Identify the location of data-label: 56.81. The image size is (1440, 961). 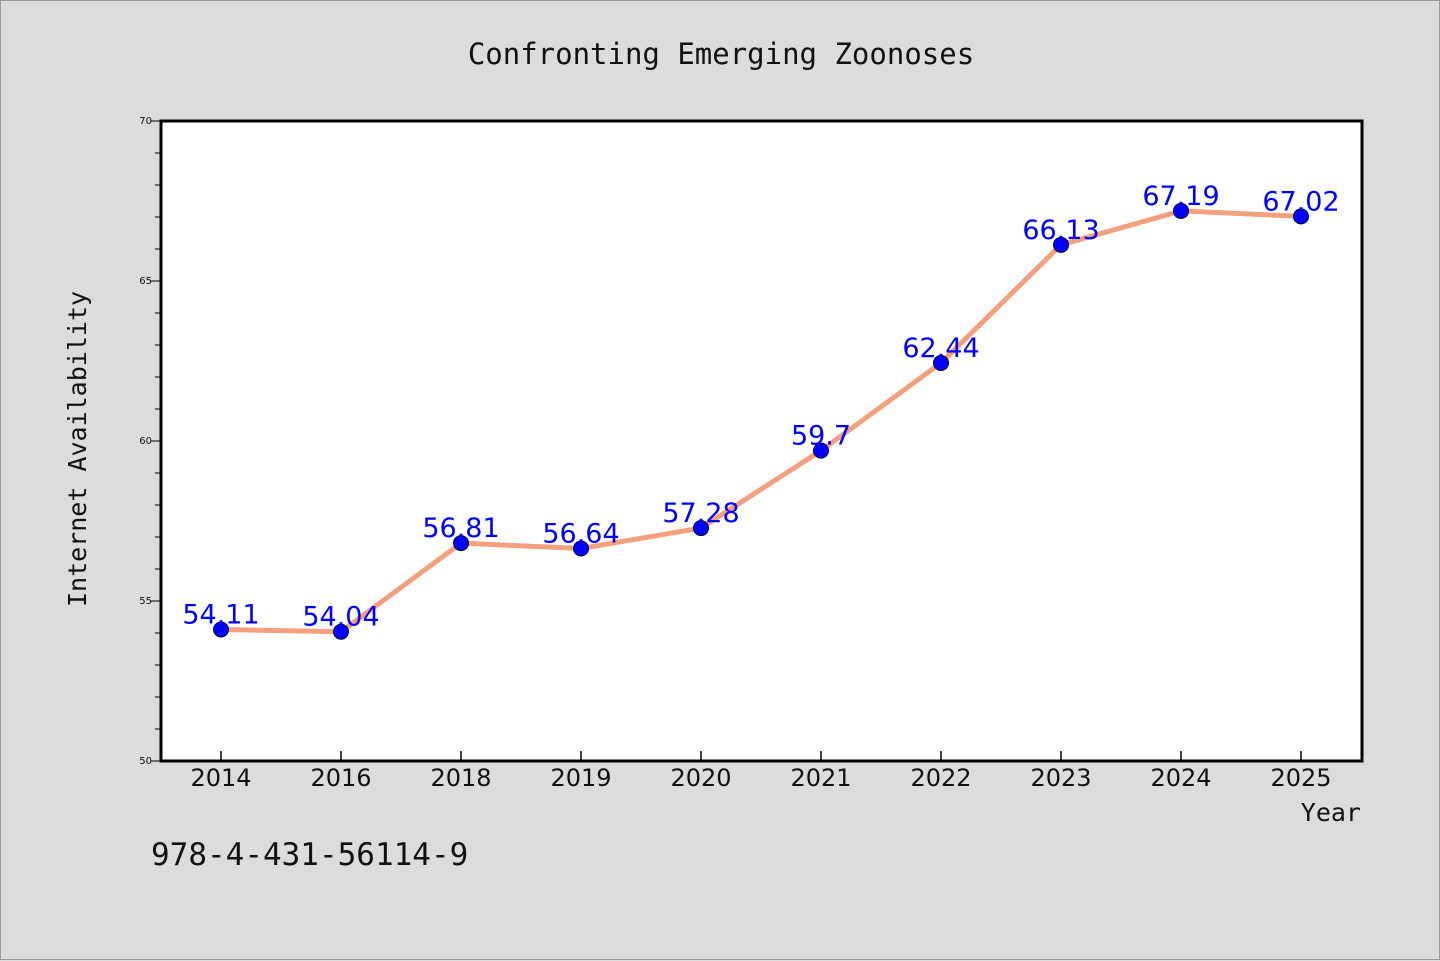
(460, 528).